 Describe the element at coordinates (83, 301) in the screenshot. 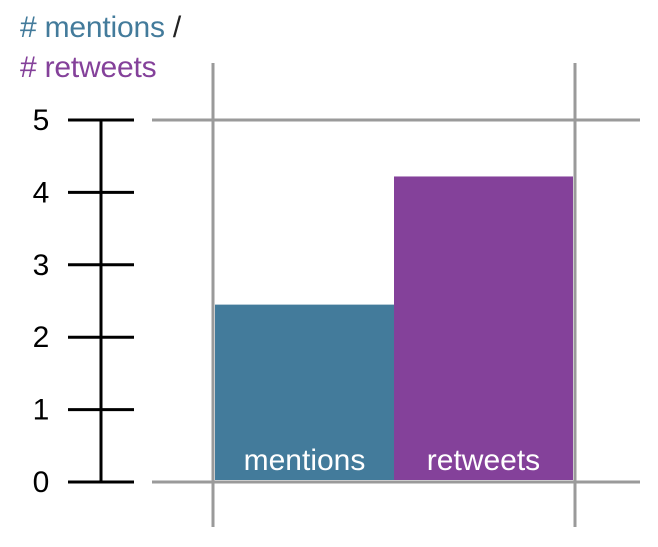

I see `y-axis: 0 1 2 3 4 5` at that location.